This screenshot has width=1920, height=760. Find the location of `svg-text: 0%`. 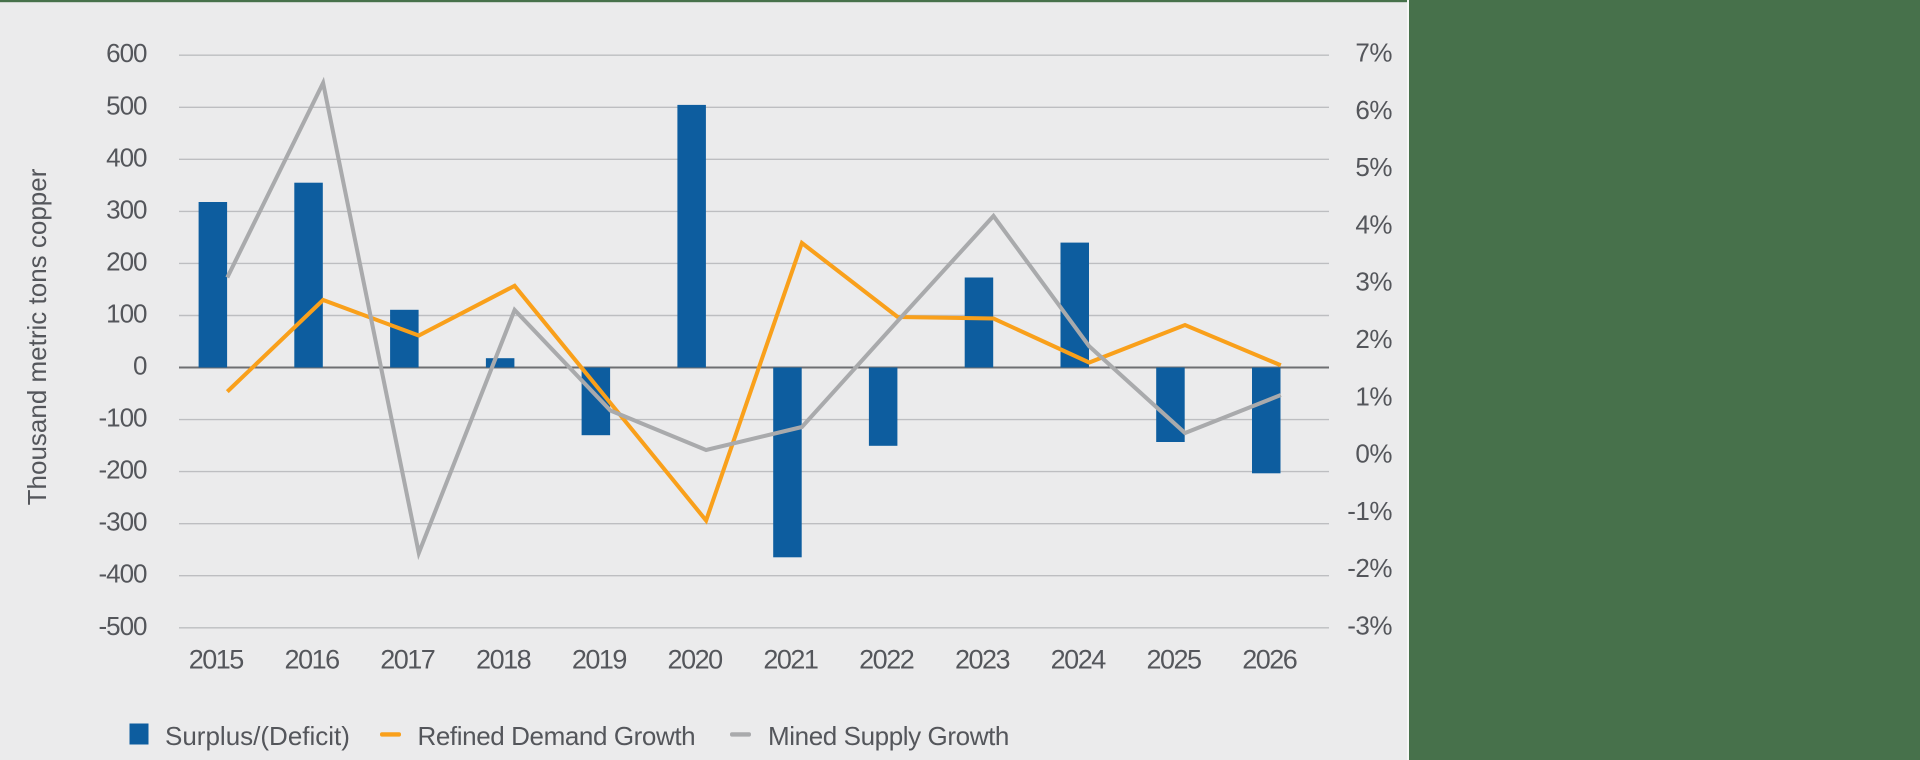

svg-text: 0% is located at coordinates (1373, 454).